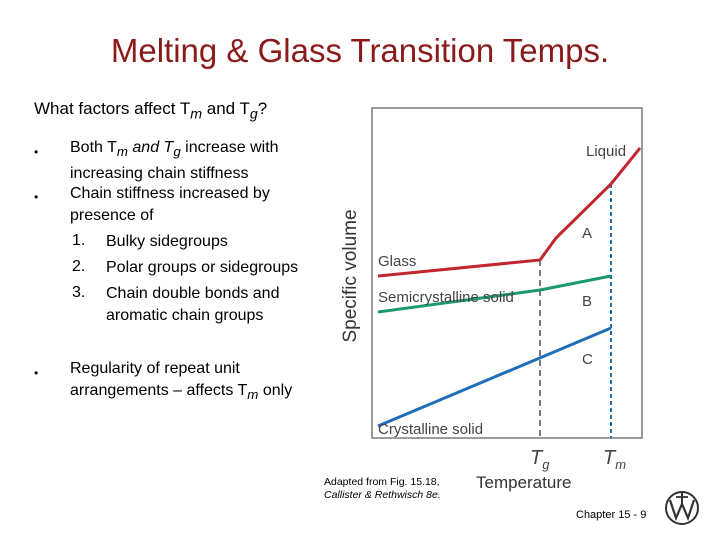 The image size is (720, 540). What do you see at coordinates (79, 266) in the screenshot?
I see `item-number: 2.` at bounding box center [79, 266].